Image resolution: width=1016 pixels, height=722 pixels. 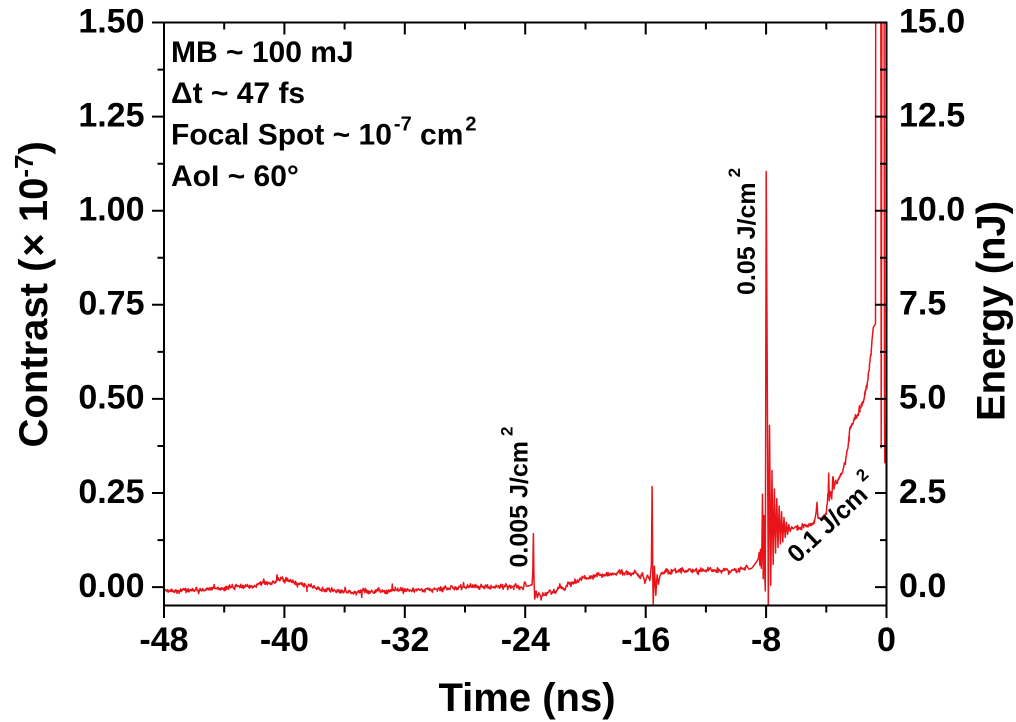 What do you see at coordinates (111, 115) in the screenshot?
I see `svg-text: 1.25` at bounding box center [111, 115].